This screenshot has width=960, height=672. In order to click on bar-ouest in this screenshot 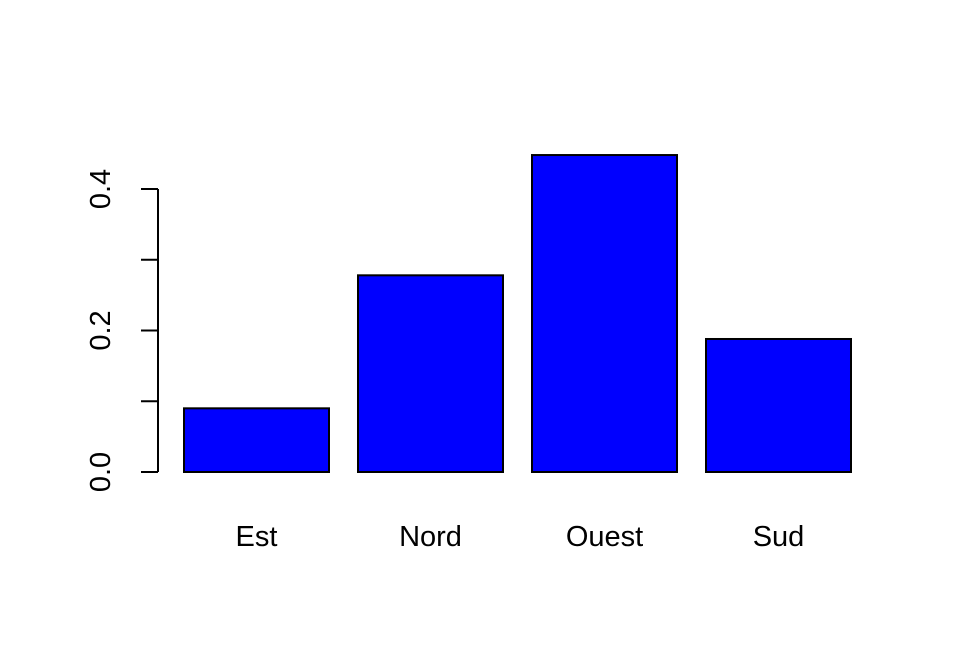, I will do `click(604, 313)`.